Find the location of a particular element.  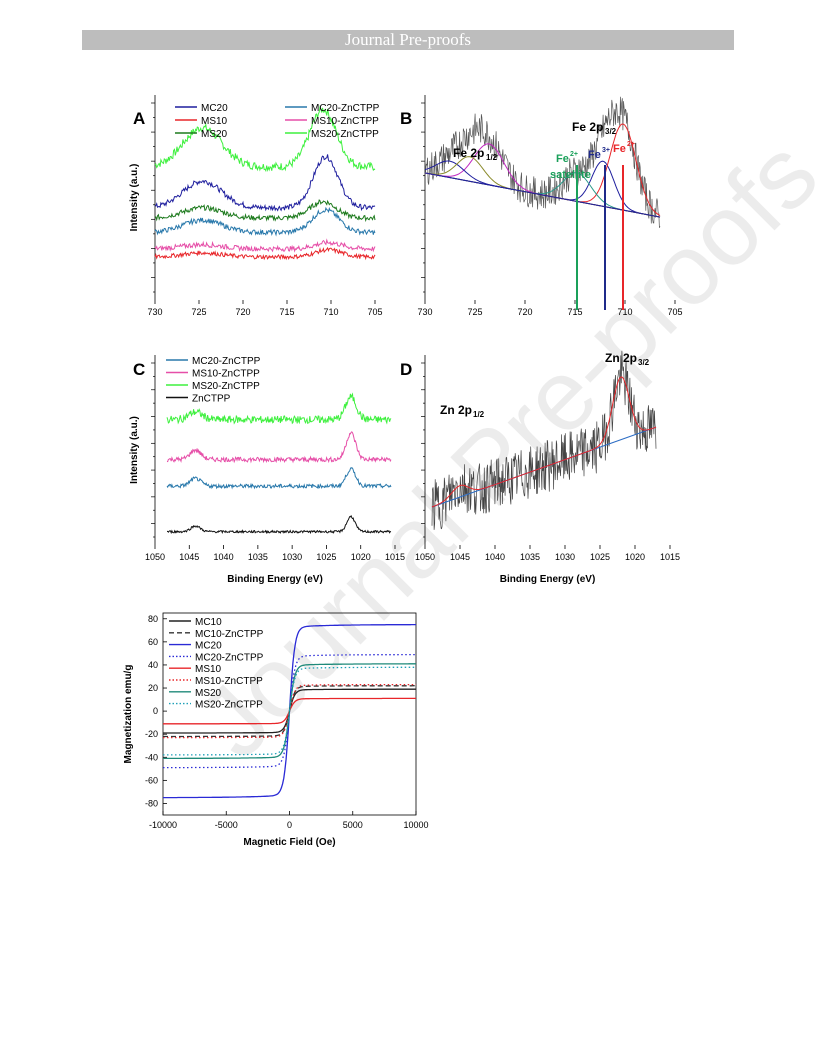

panel-d-annotation-zn2p32: Zn 2p is located at coordinates (621, 358).